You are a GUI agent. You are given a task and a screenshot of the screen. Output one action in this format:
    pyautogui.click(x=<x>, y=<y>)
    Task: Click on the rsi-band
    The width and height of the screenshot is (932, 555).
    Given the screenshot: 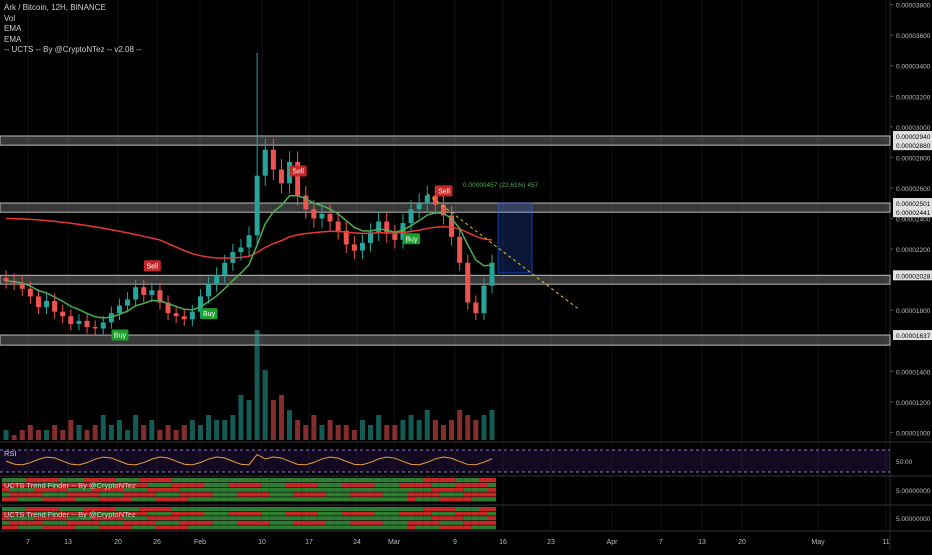 What is the action you would take?
    pyautogui.click(x=445, y=461)
    